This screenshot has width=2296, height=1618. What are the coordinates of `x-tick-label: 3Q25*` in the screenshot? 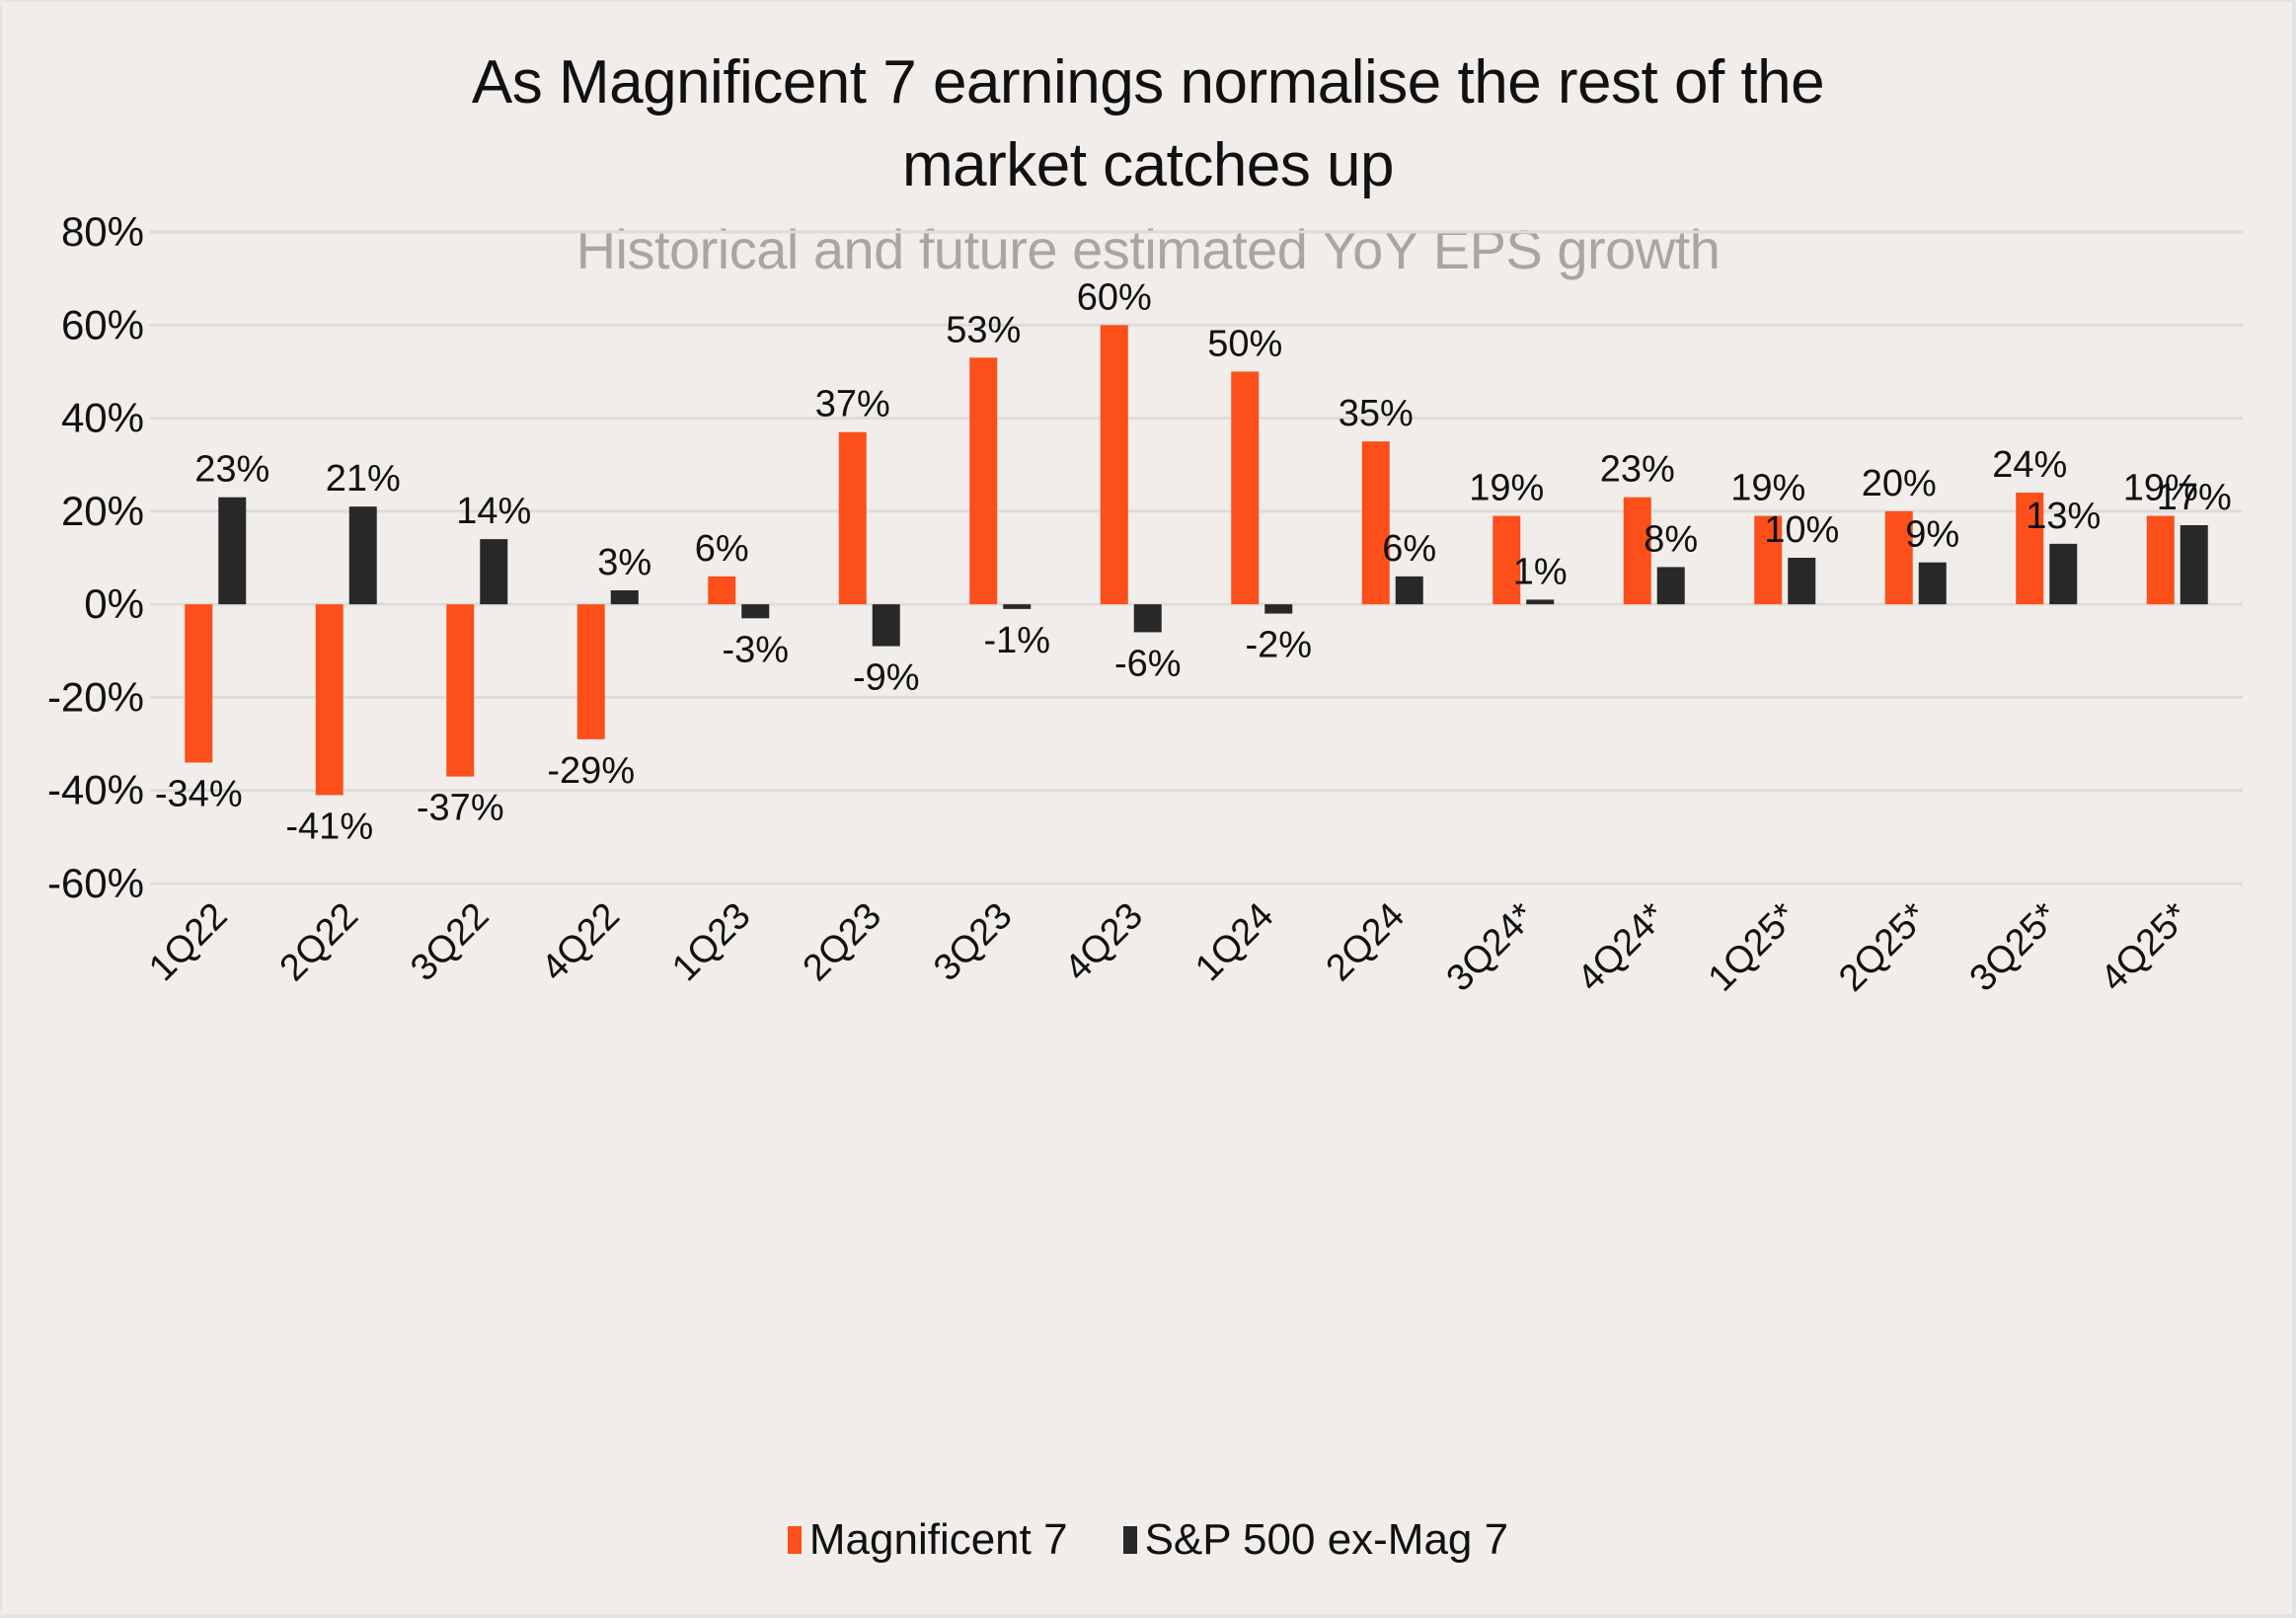 It's located at (2014, 947).